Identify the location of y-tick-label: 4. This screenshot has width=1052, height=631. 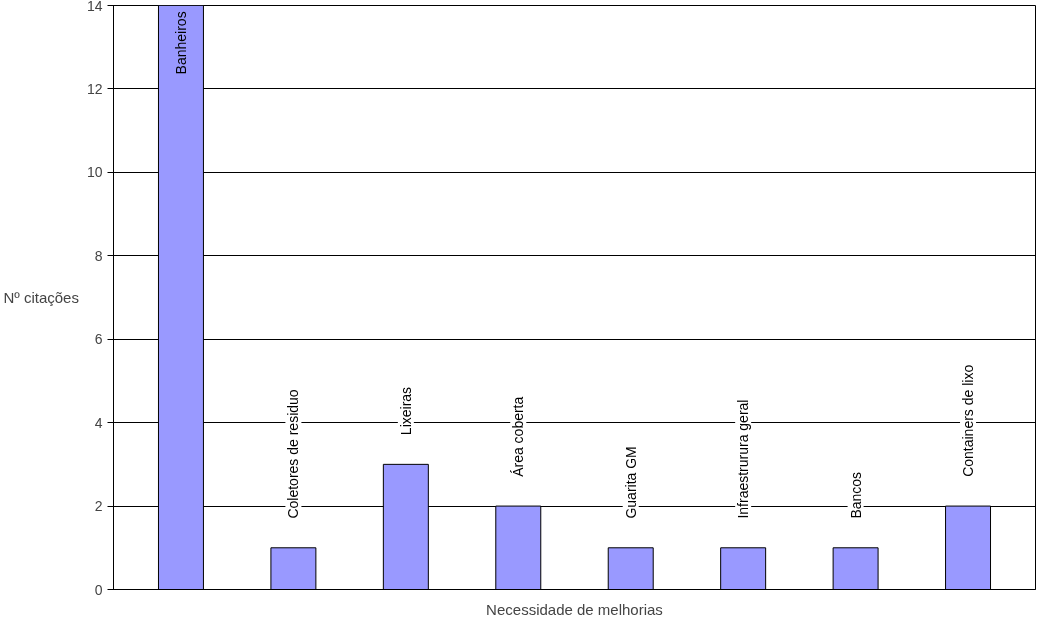
(98, 422).